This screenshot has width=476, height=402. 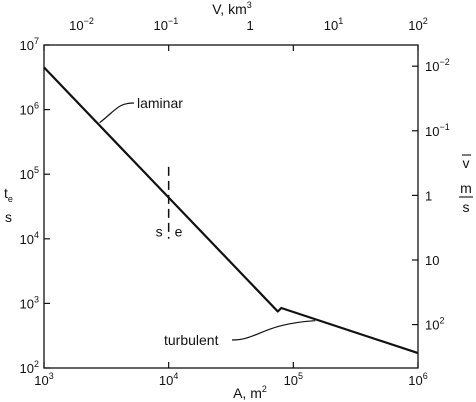 I want to click on y-tick-label-exp: 5, so click(x=36, y=170).